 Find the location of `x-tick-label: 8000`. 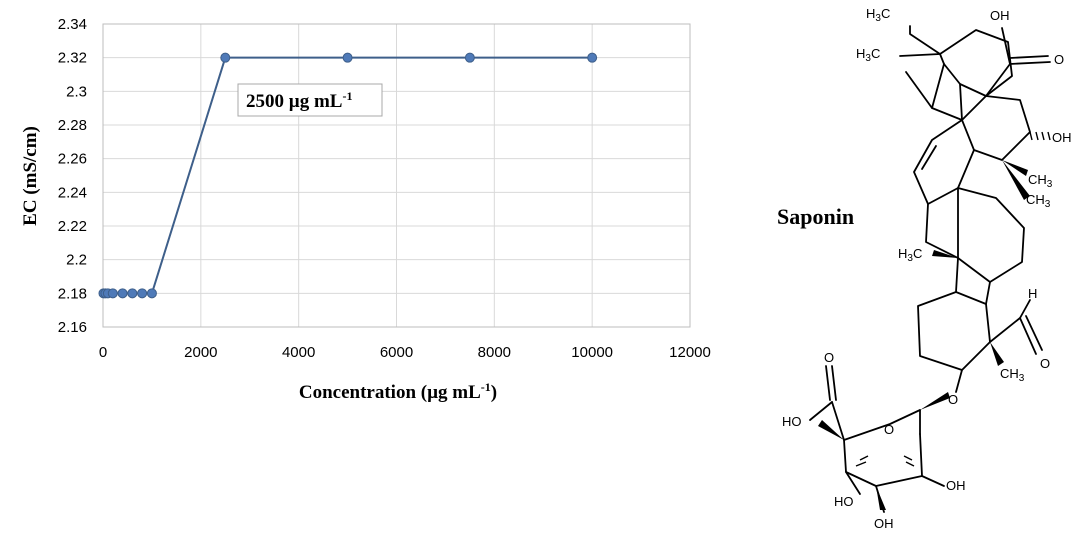

x-tick-label: 8000 is located at coordinates (494, 352).